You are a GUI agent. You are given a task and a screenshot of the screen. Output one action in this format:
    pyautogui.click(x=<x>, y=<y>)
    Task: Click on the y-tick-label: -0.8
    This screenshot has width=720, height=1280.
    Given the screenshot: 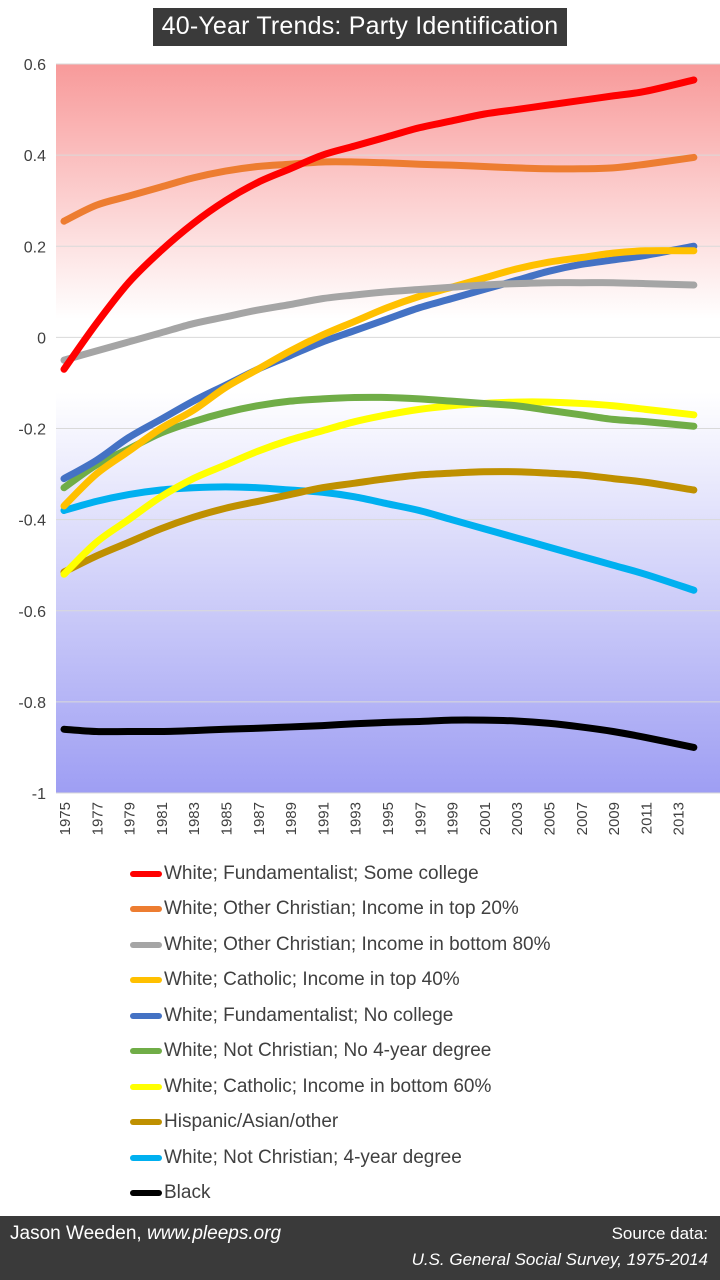 What is the action you would take?
    pyautogui.click(x=32, y=703)
    